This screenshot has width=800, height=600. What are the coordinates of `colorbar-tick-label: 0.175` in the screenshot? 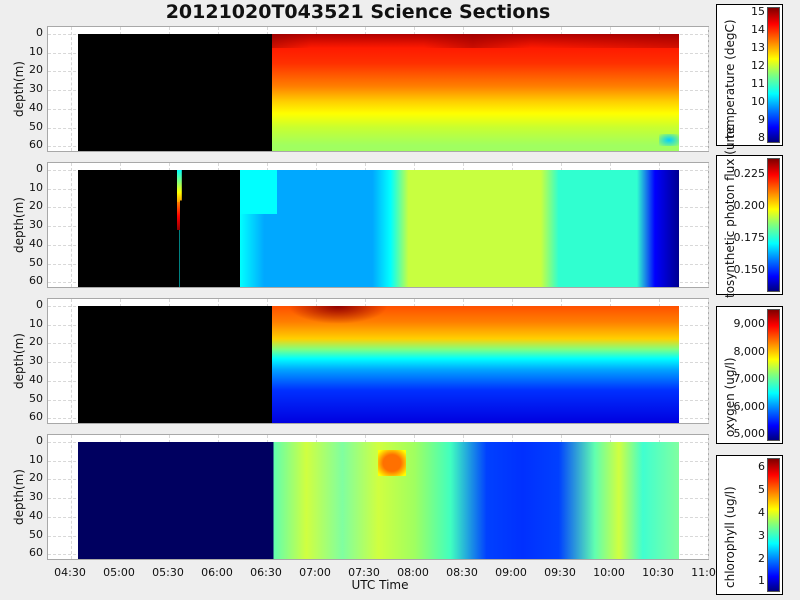 It's located at (749, 237).